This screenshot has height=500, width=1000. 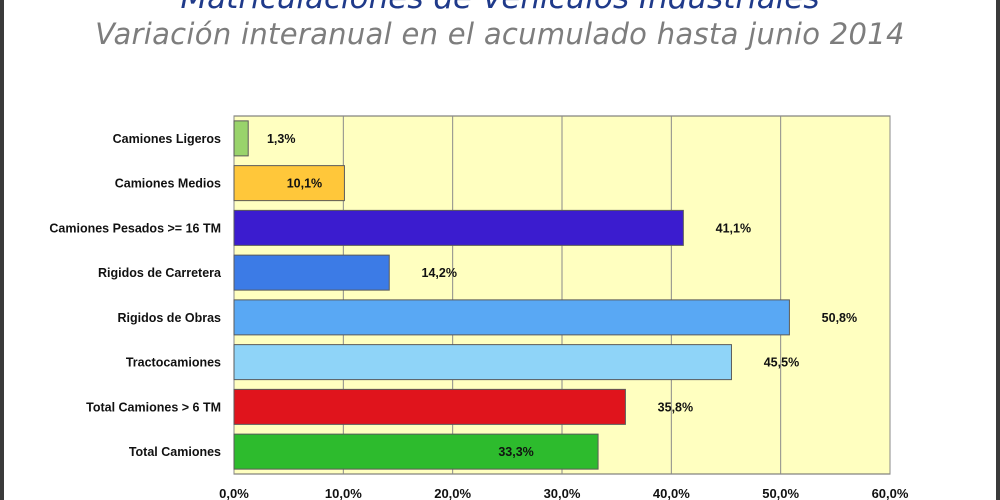 I want to click on category-label: Camiones Ligeros, so click(x=167, y=139).